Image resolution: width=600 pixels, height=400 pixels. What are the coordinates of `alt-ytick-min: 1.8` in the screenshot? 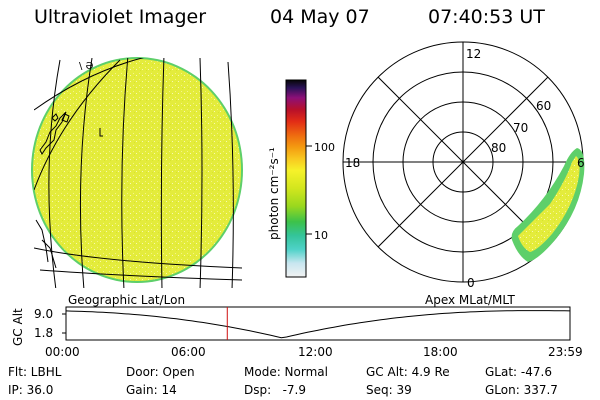 It's located at (43, 333).